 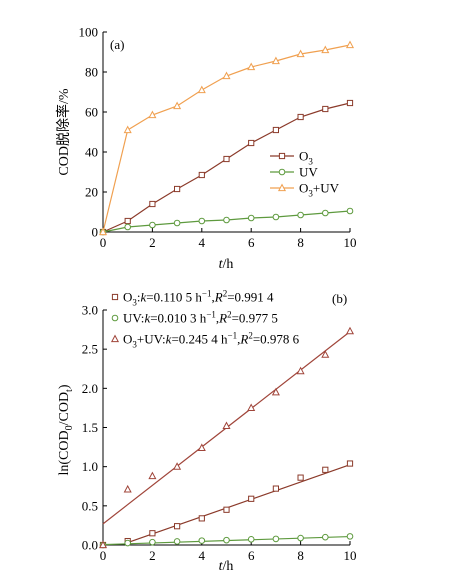 I want to click on panel-b-ytick-label: 0.0, so click(x=90, y=545).